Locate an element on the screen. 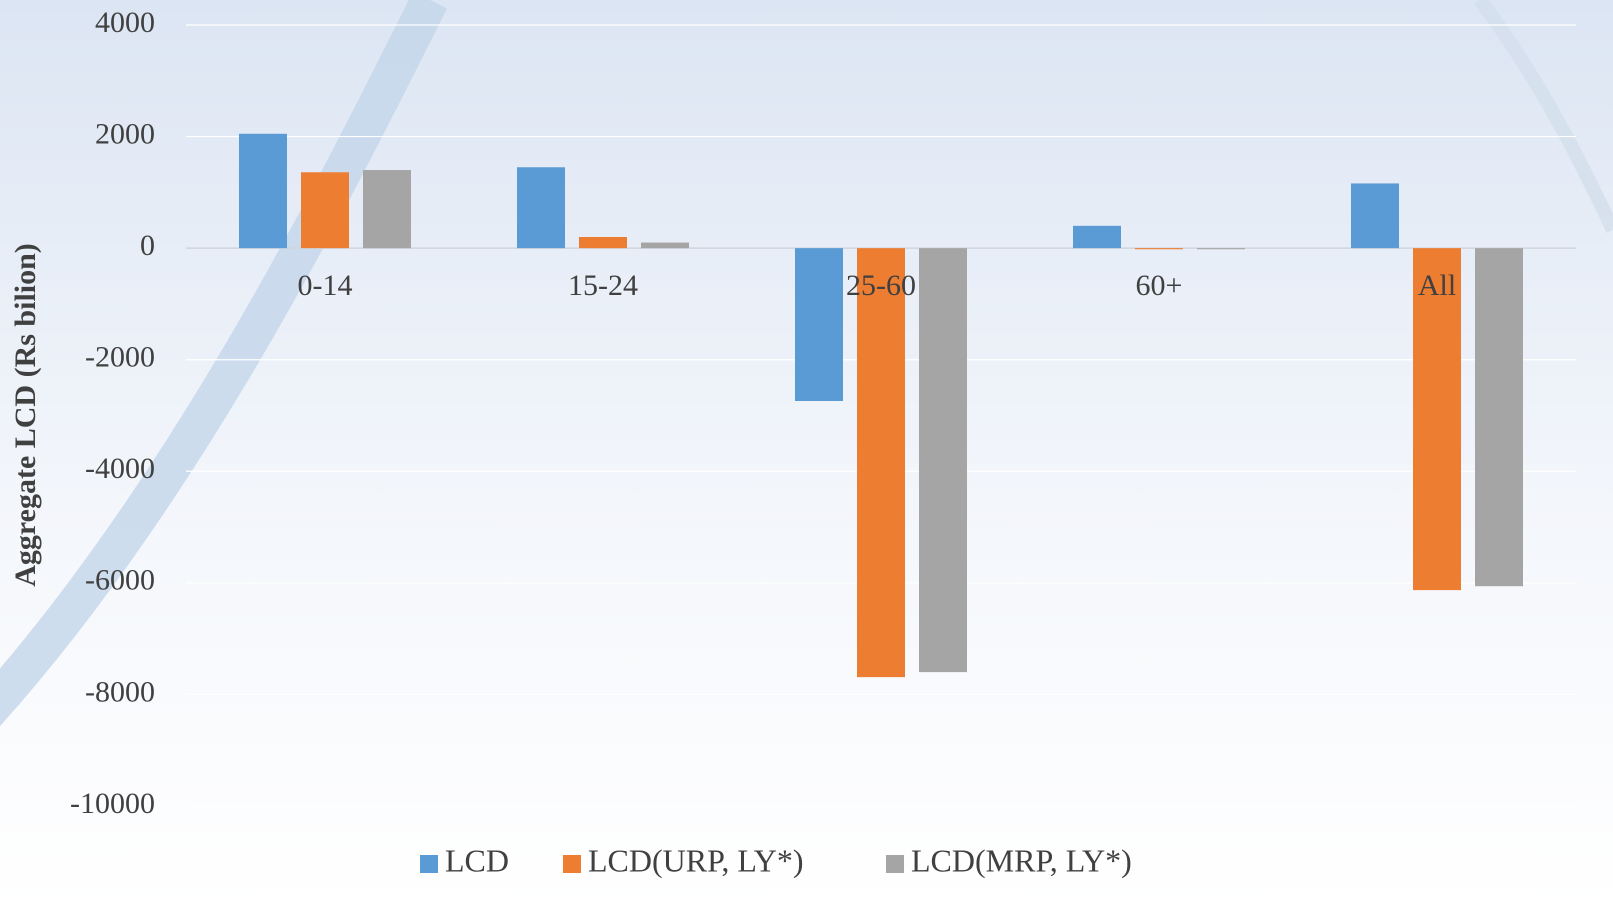 This screenshot has width=1613, height=906. y-tick-label: 0 is located at coordinates (147, 245).